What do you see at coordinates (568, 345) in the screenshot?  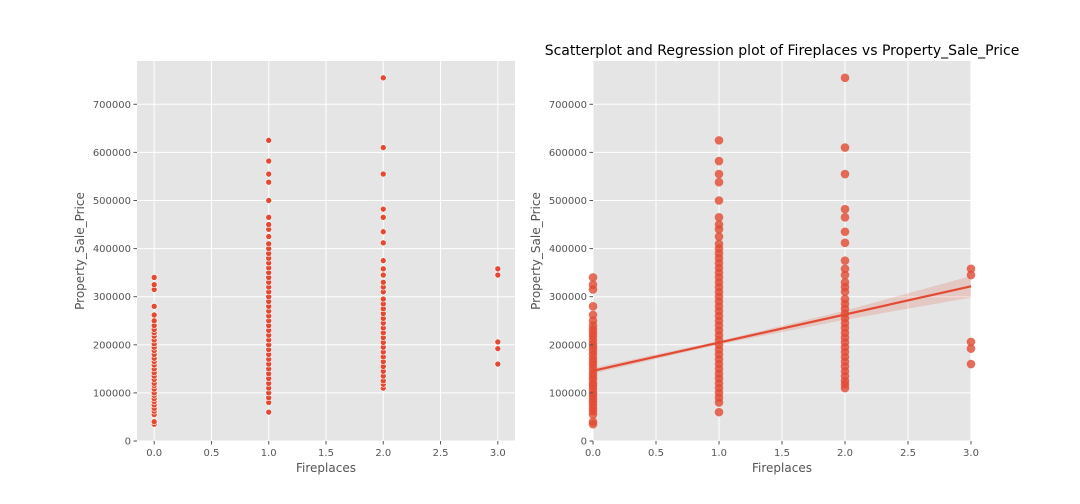 I see `right-y-tick-label: 200000` at bounding box center [568, 345].